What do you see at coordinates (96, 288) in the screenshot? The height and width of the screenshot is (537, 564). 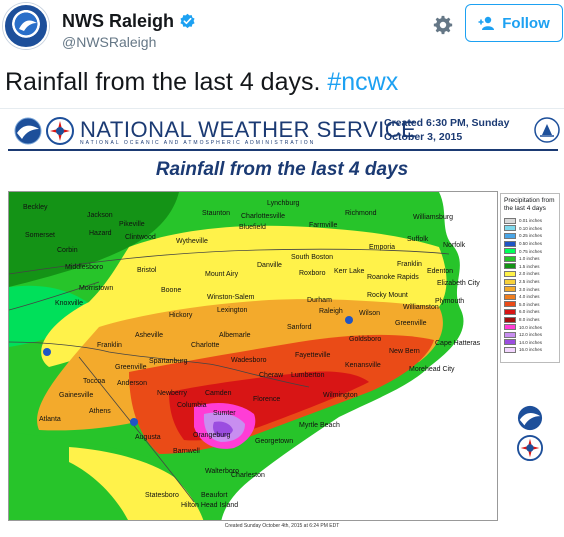 I see `map-place-label: Morristown` at bounding box center [96, 288].